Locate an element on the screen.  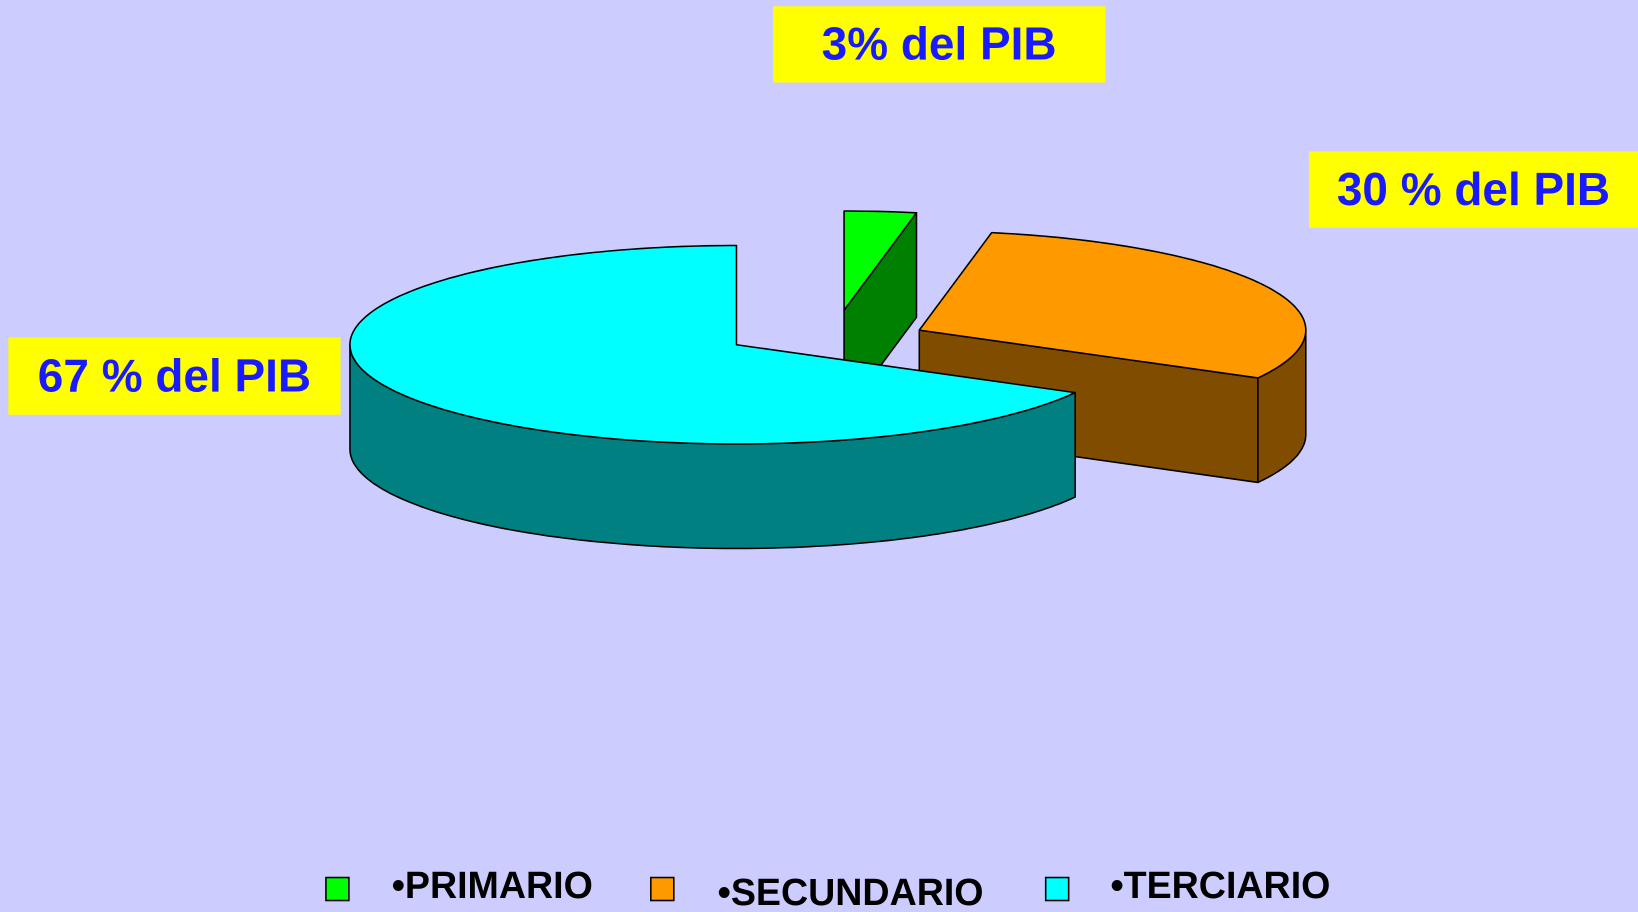
value-label: 30 % del PIB is located at coordinates (1473, 189).